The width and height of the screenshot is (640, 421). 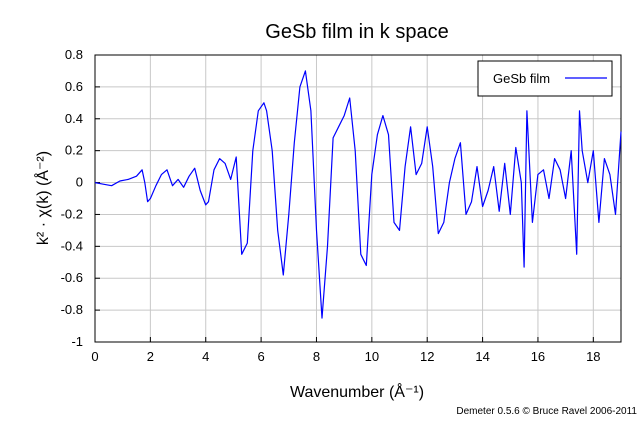 I want to click on y-axis-label: k² · χ(k) (Å⁻²), so click(x=42, y=198).